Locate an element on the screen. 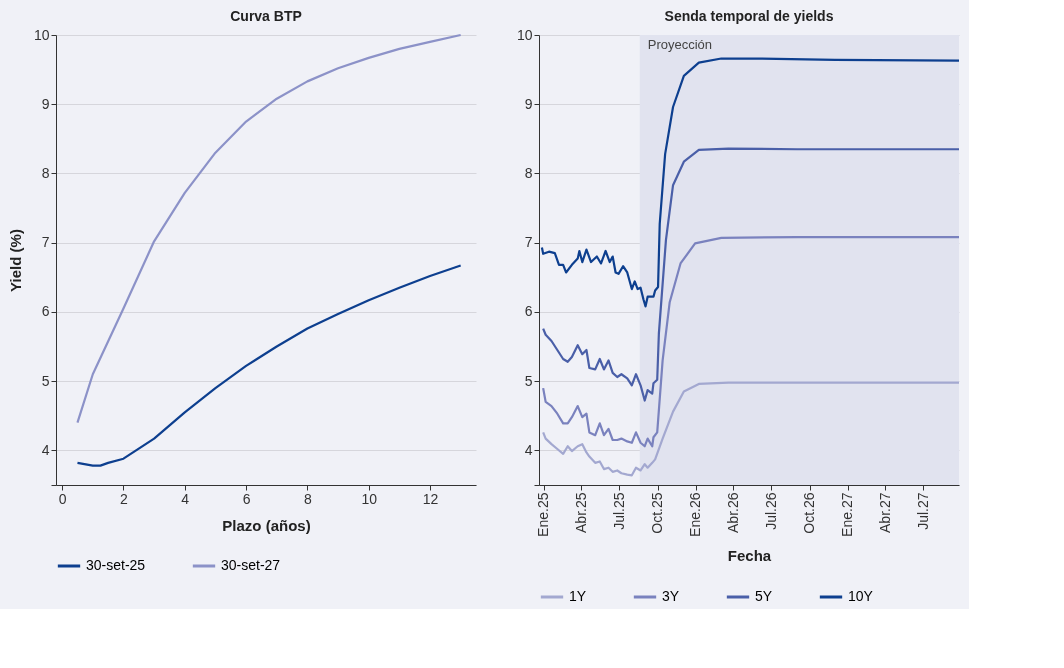  legend-label: 10Y is located at coordinates (861, 596).